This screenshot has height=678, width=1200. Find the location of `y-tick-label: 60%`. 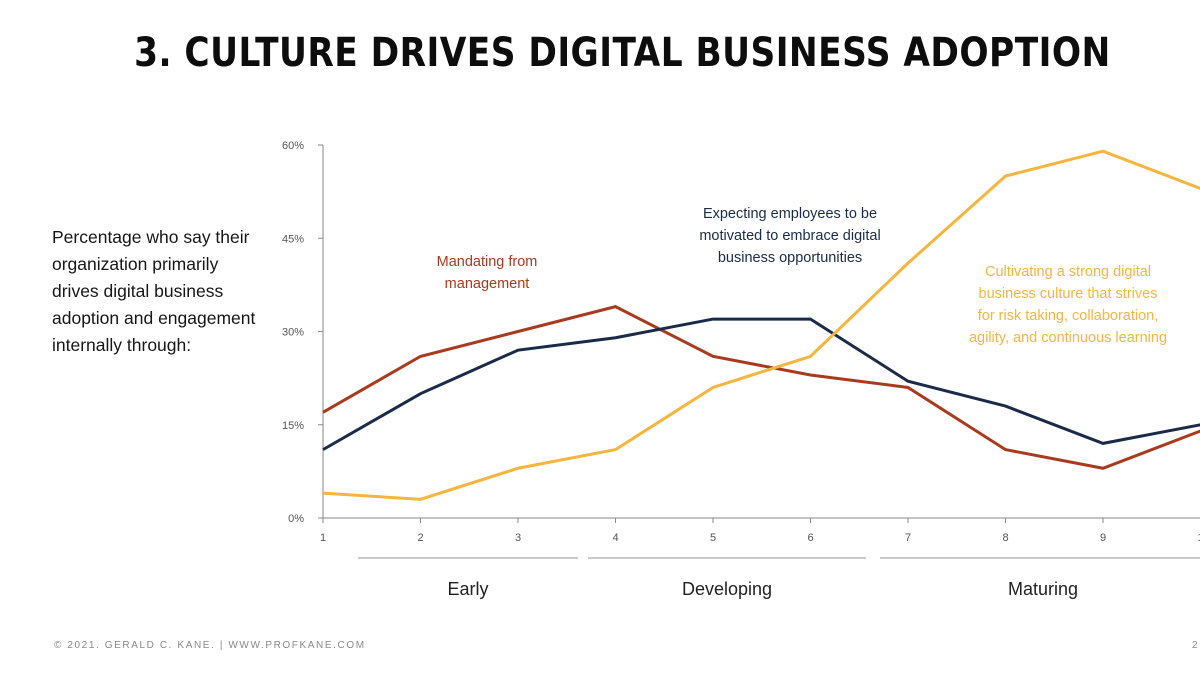

y-tick-label: 60% is located at coordinates (293, 146).